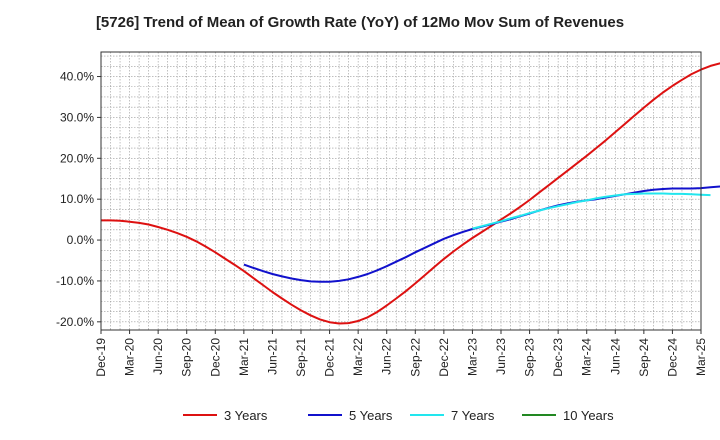  Describe the element at coordinates (244, 357) in the screenshot. I see `x-tick-label: Mar-21` at that location.